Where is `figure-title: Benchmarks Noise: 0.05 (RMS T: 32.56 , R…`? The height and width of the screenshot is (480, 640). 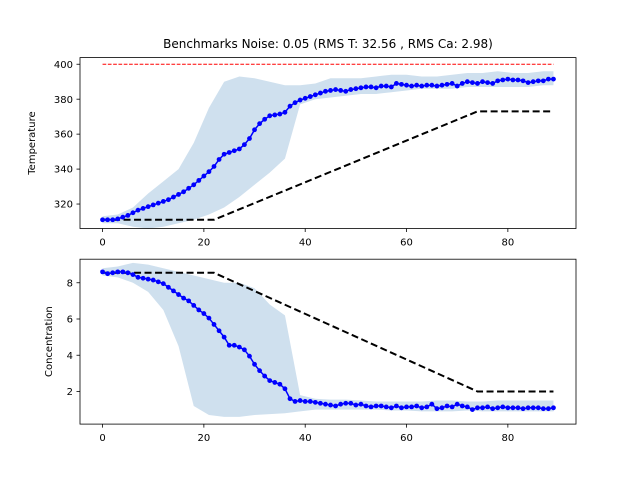
figure-title: Benchmarks Noise: 0.05 (RMS T: 32.56 , R… is located at coordinates (328, 44).